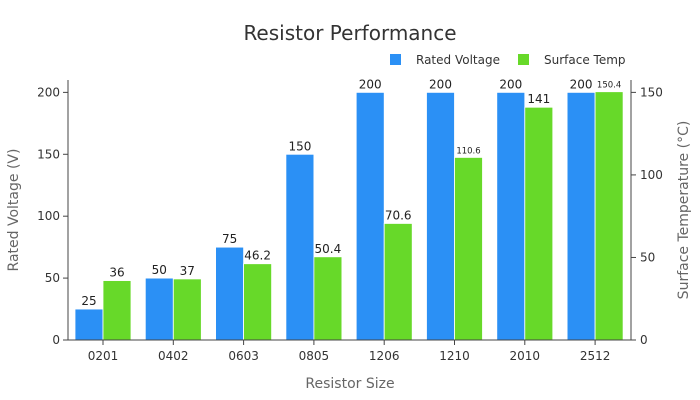  What do you see at coordinates (398, 215) in the screenshot?
I see `data-label-surface-temp-1206: 70.6` at bounding box center [398, 215].